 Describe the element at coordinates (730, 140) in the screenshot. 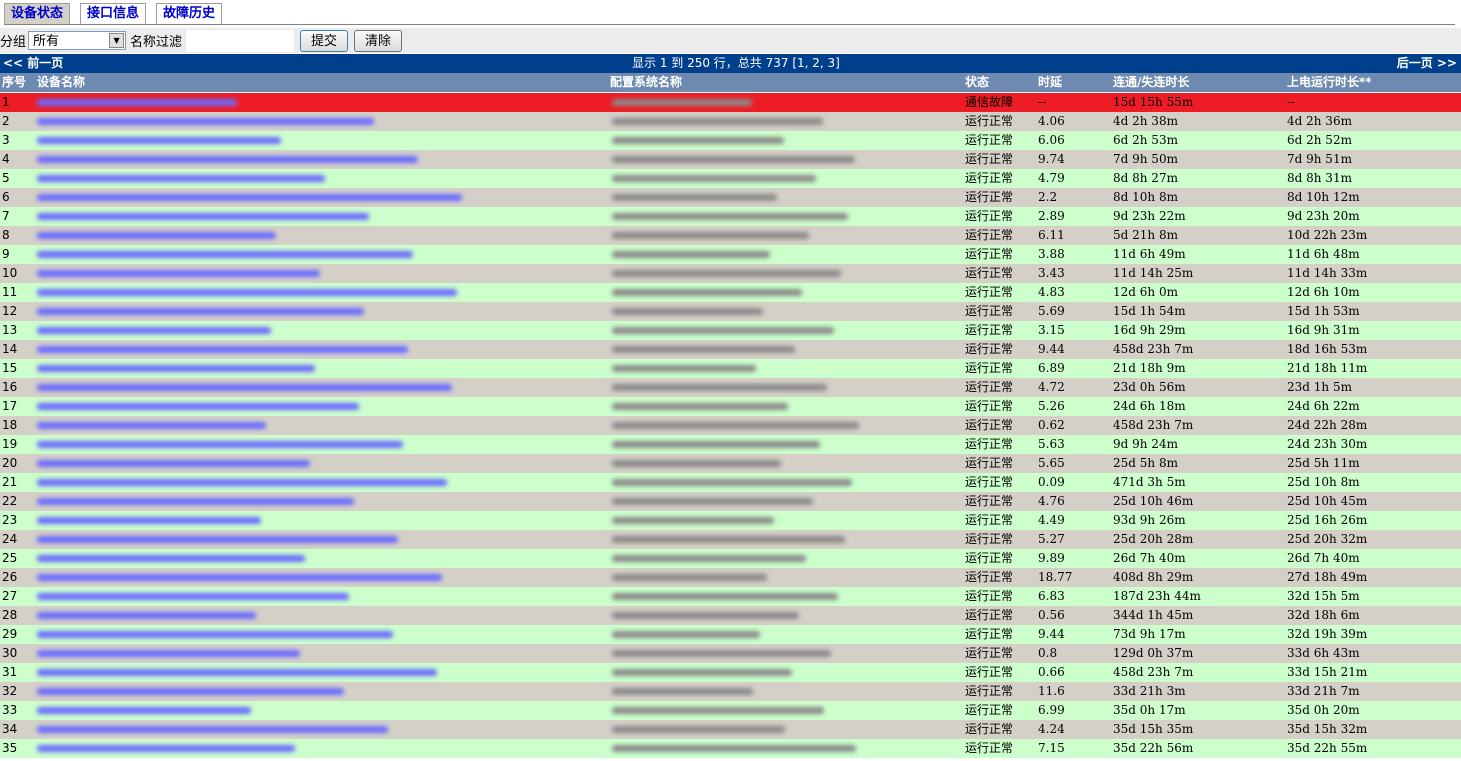

I see `table-row: 3 运行正常 6.06 6d 2h 53m 6d 2h 52m` at that location.